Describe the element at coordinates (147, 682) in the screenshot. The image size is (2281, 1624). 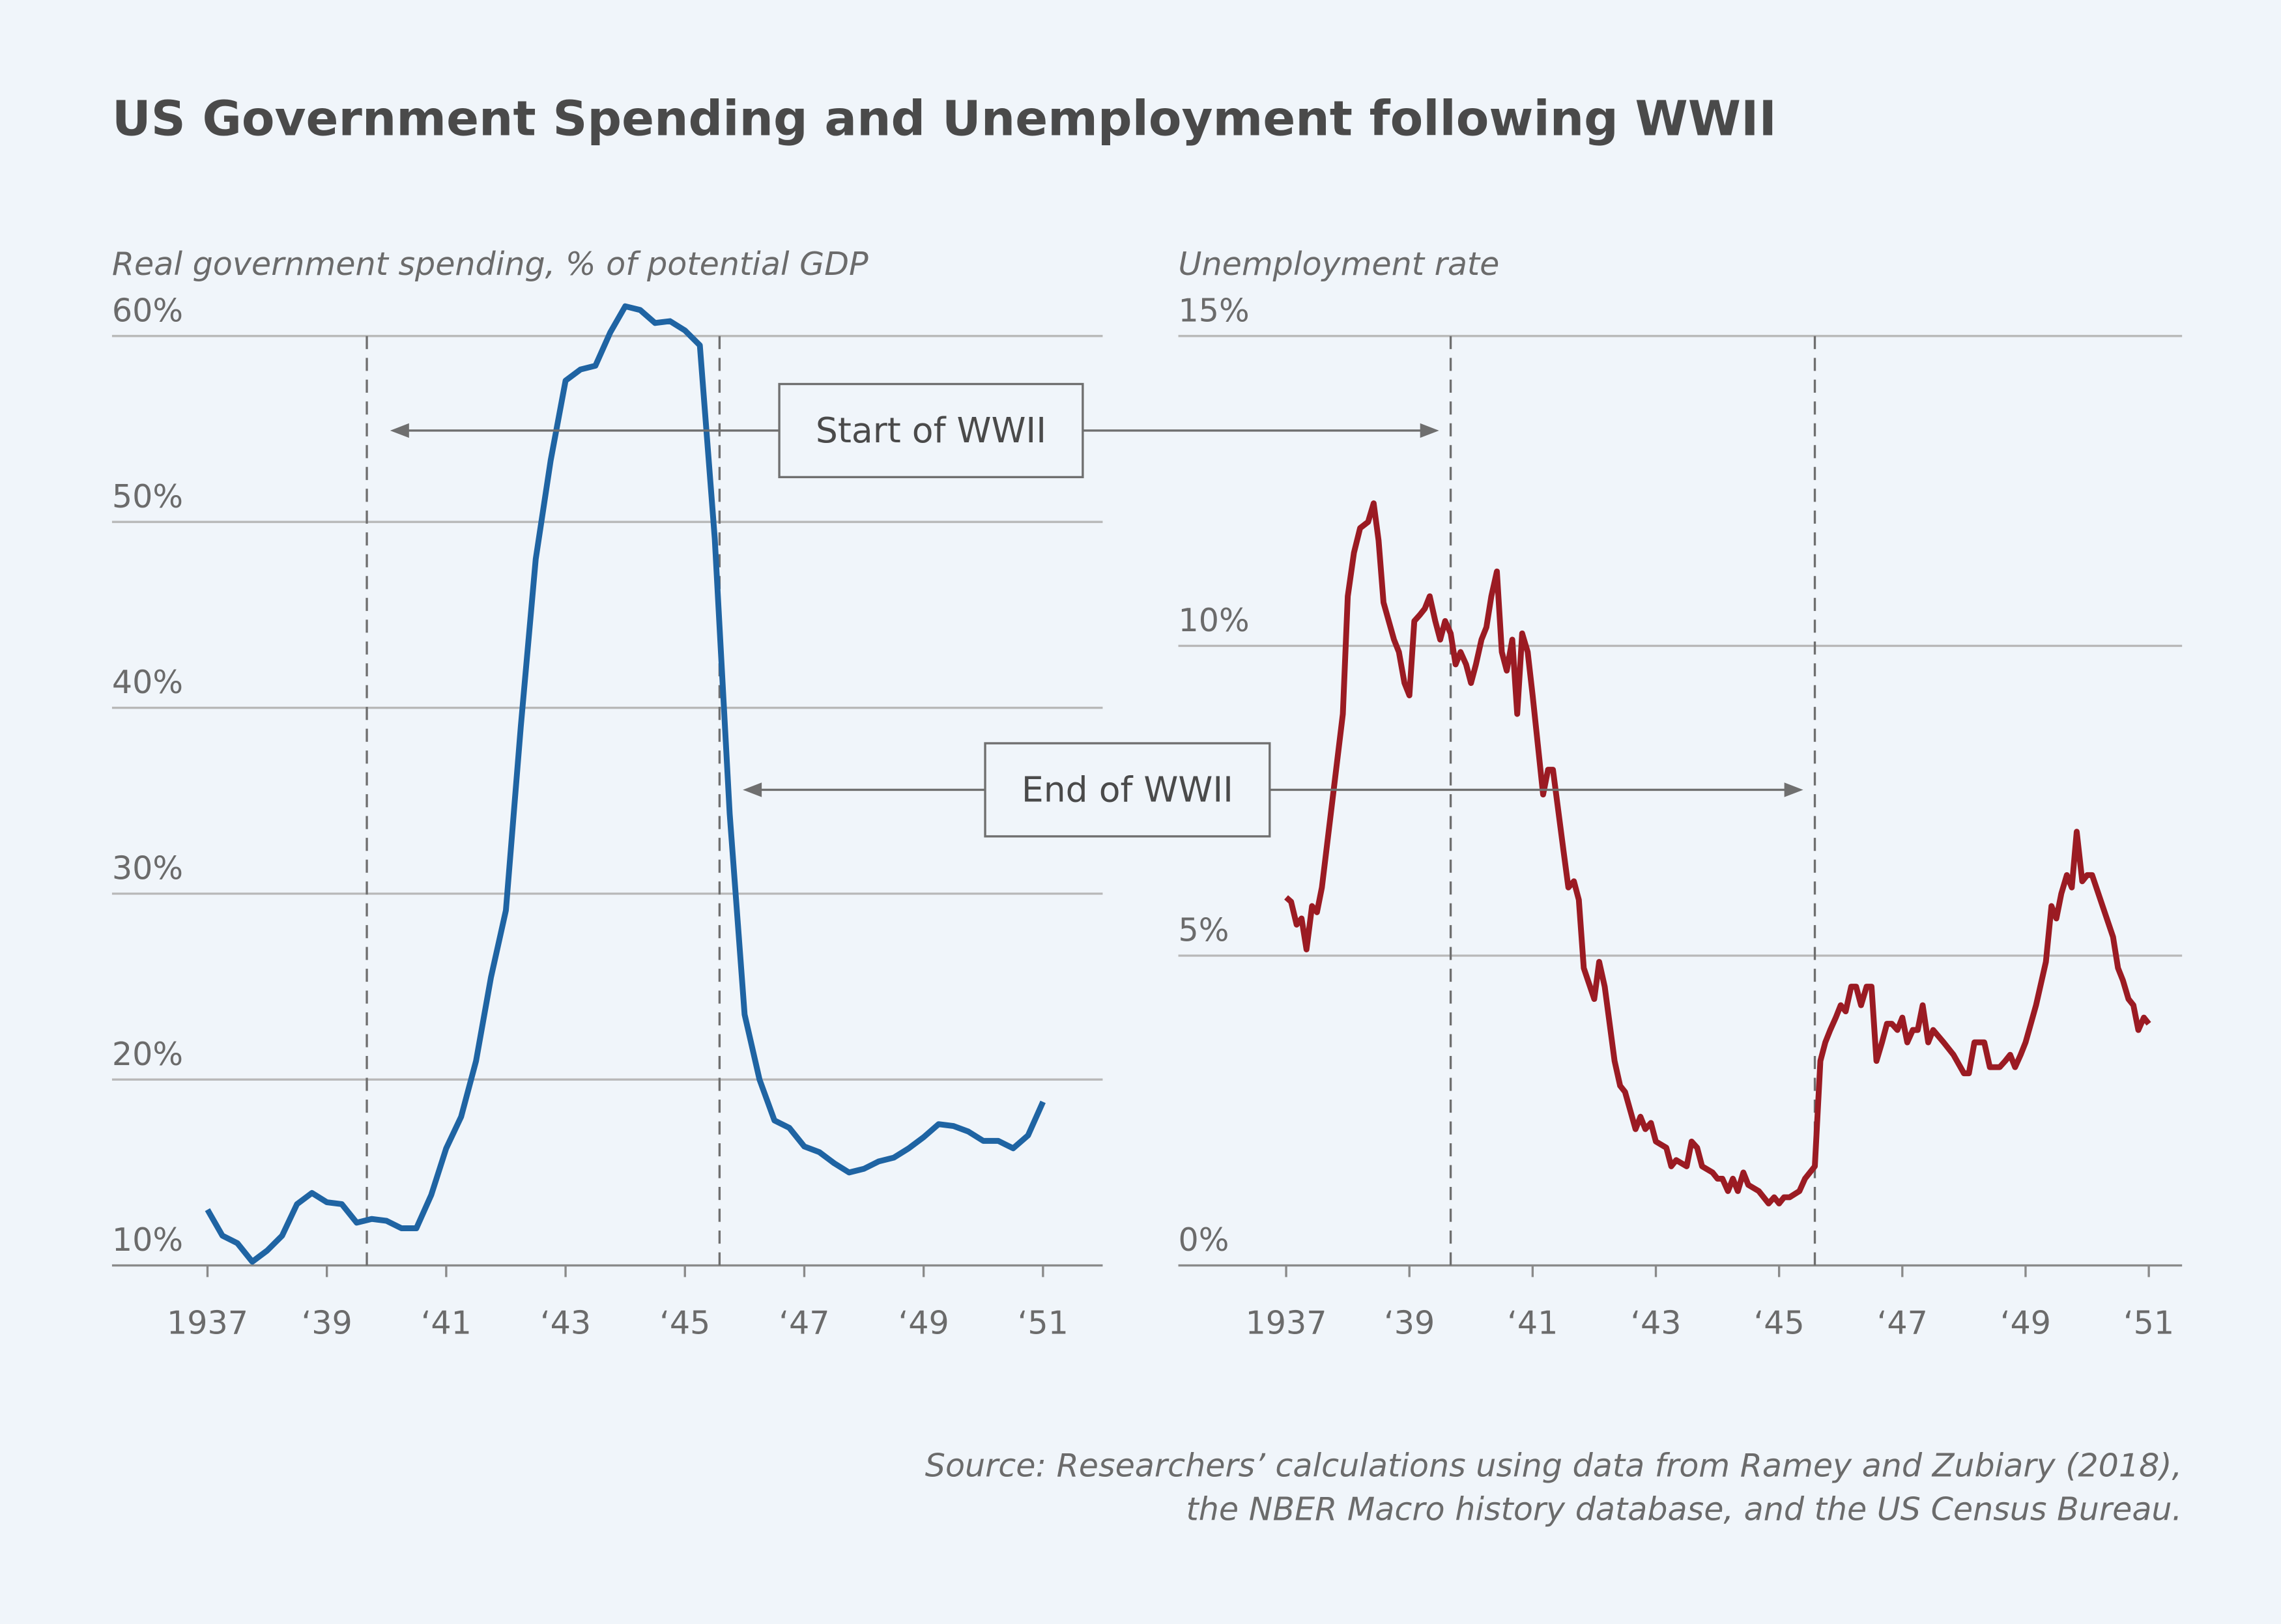
I see `y-tick-label: 40%` at that location.